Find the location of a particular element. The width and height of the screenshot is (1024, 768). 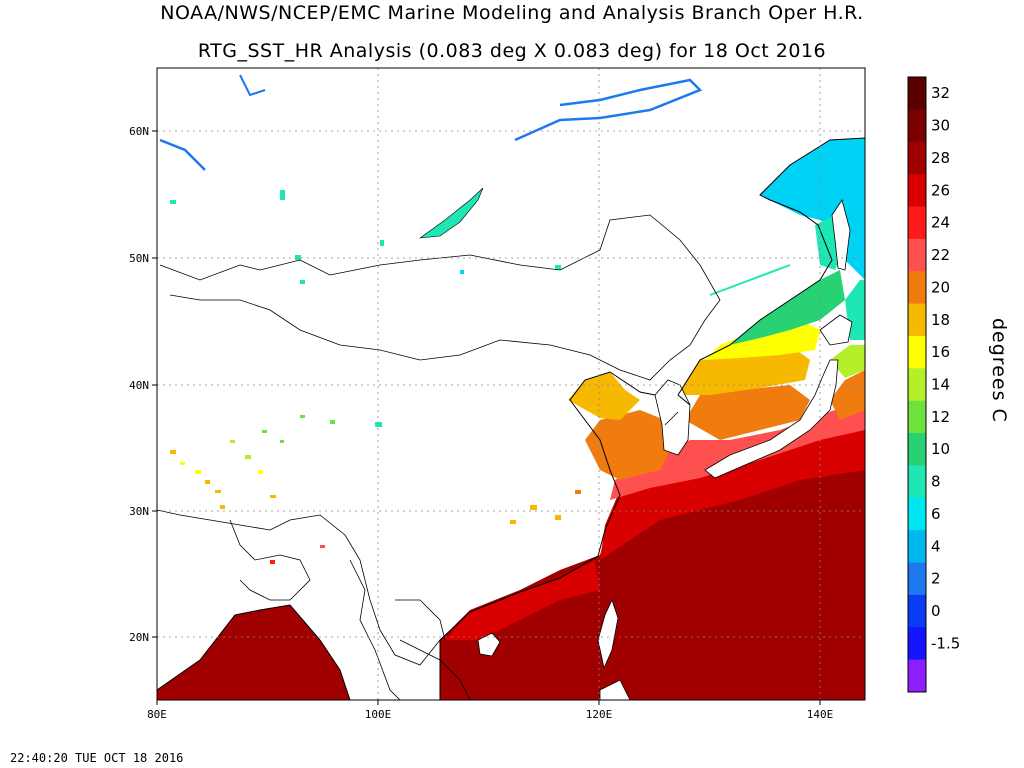

ocean-bohai is located at coordinates (604, 396).